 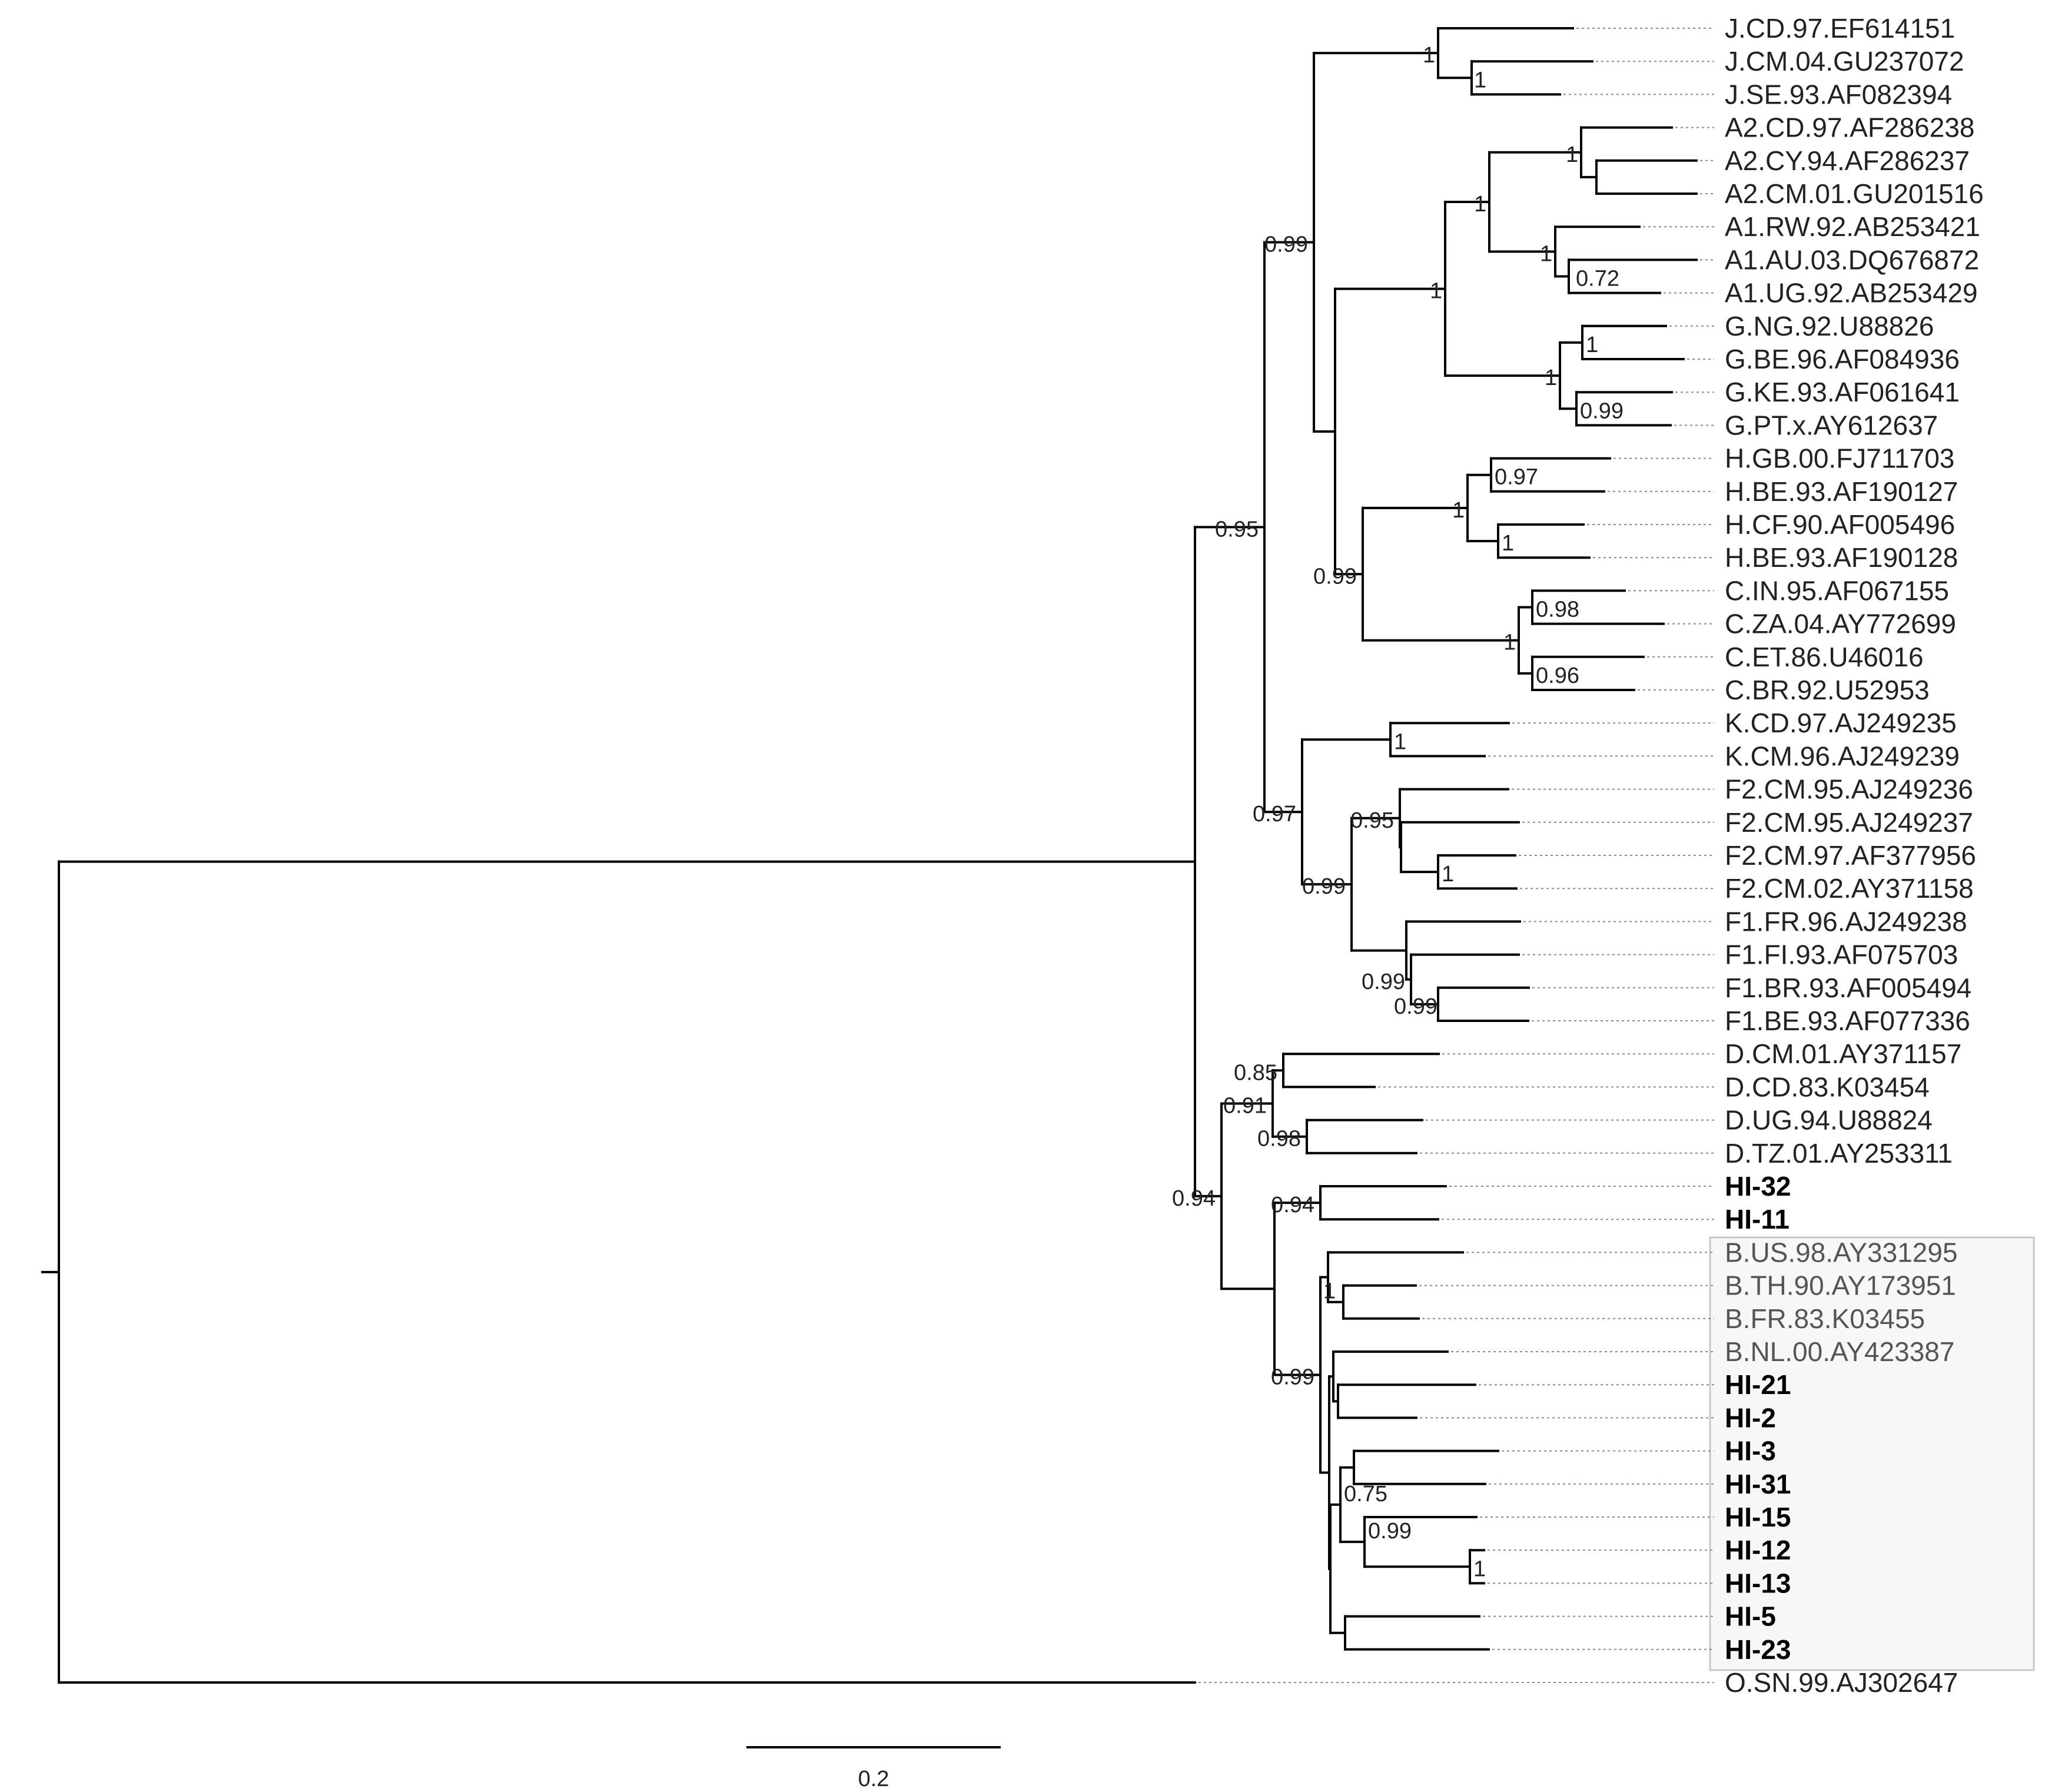 I want to click on support-value-hisub: 0.75, so click(x=1365, y=1494).